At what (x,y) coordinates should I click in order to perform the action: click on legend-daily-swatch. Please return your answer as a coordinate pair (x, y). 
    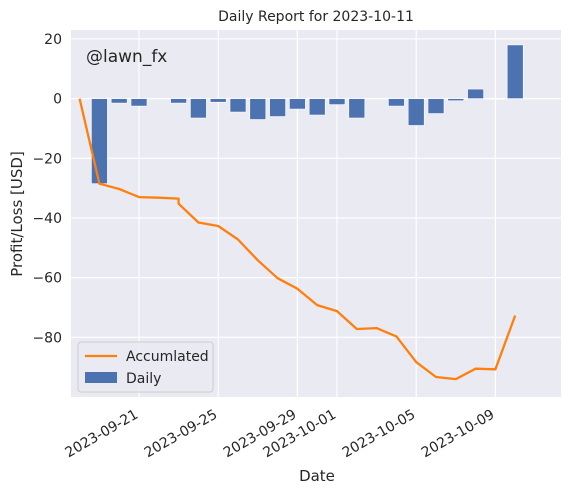
    Looking at the image, I should click on (101, 377).